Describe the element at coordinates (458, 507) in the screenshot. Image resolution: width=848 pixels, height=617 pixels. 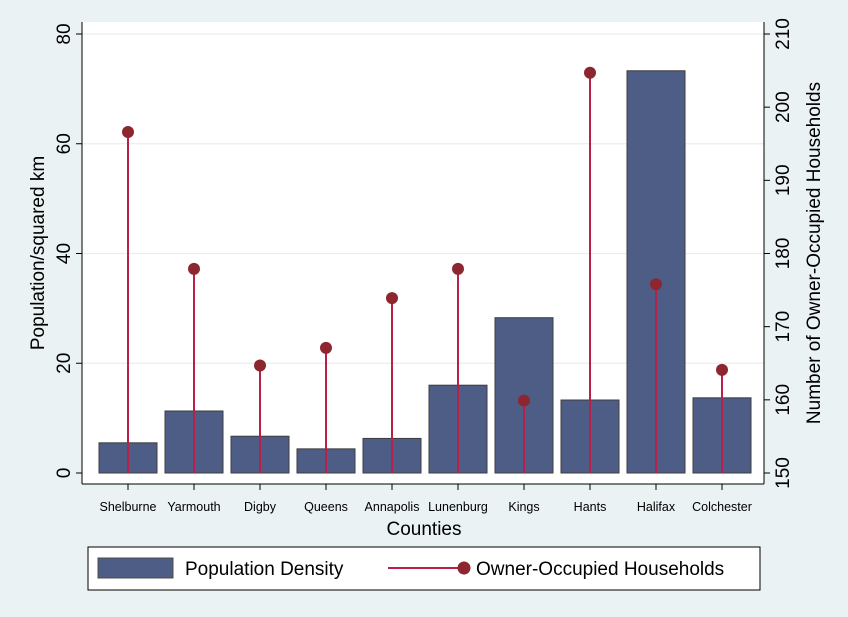
I see `x-tick-label: Lunenburg` at that location.